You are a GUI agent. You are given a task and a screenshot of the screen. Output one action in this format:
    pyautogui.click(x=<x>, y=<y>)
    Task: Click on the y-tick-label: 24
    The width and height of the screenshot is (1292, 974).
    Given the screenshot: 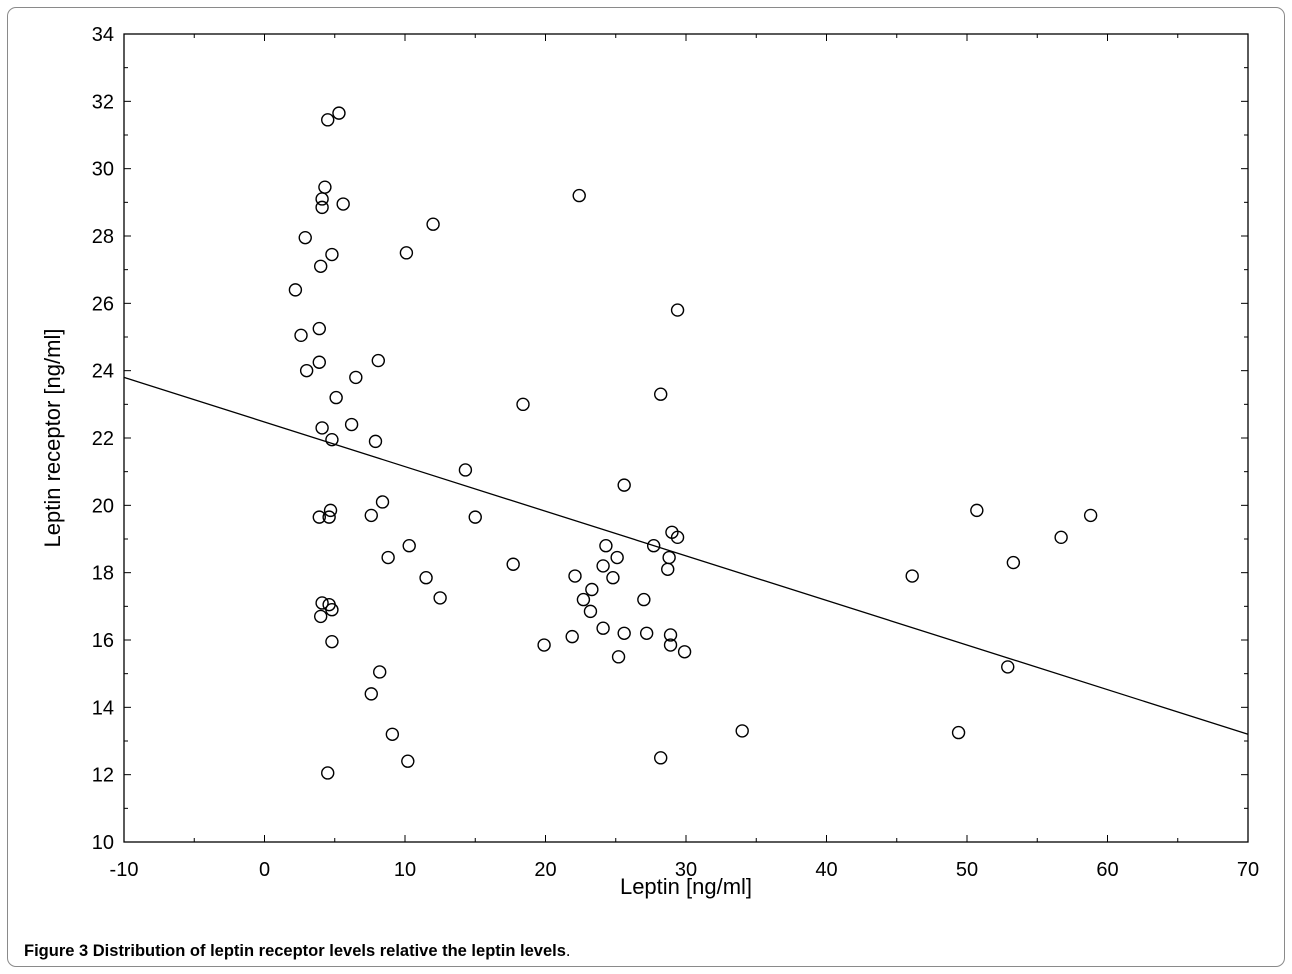 What is the action you would take?
    pyautogui.click(x=103, y=372)
    